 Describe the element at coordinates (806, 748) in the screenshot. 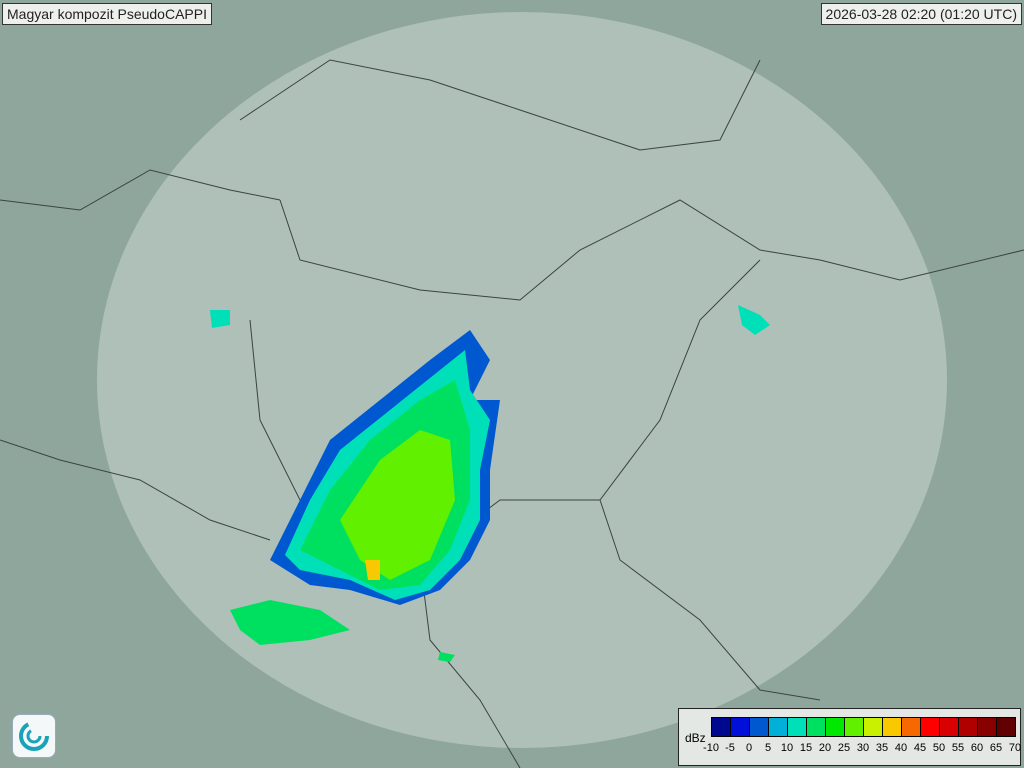

I see `legend-tick-label: 15` at that location.